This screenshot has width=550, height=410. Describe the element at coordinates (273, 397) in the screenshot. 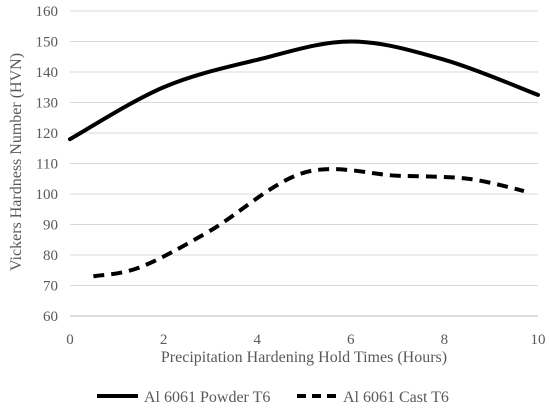

I see `legend: Al 6061 Powder T6 Al 6061 Cast T6` at that location.